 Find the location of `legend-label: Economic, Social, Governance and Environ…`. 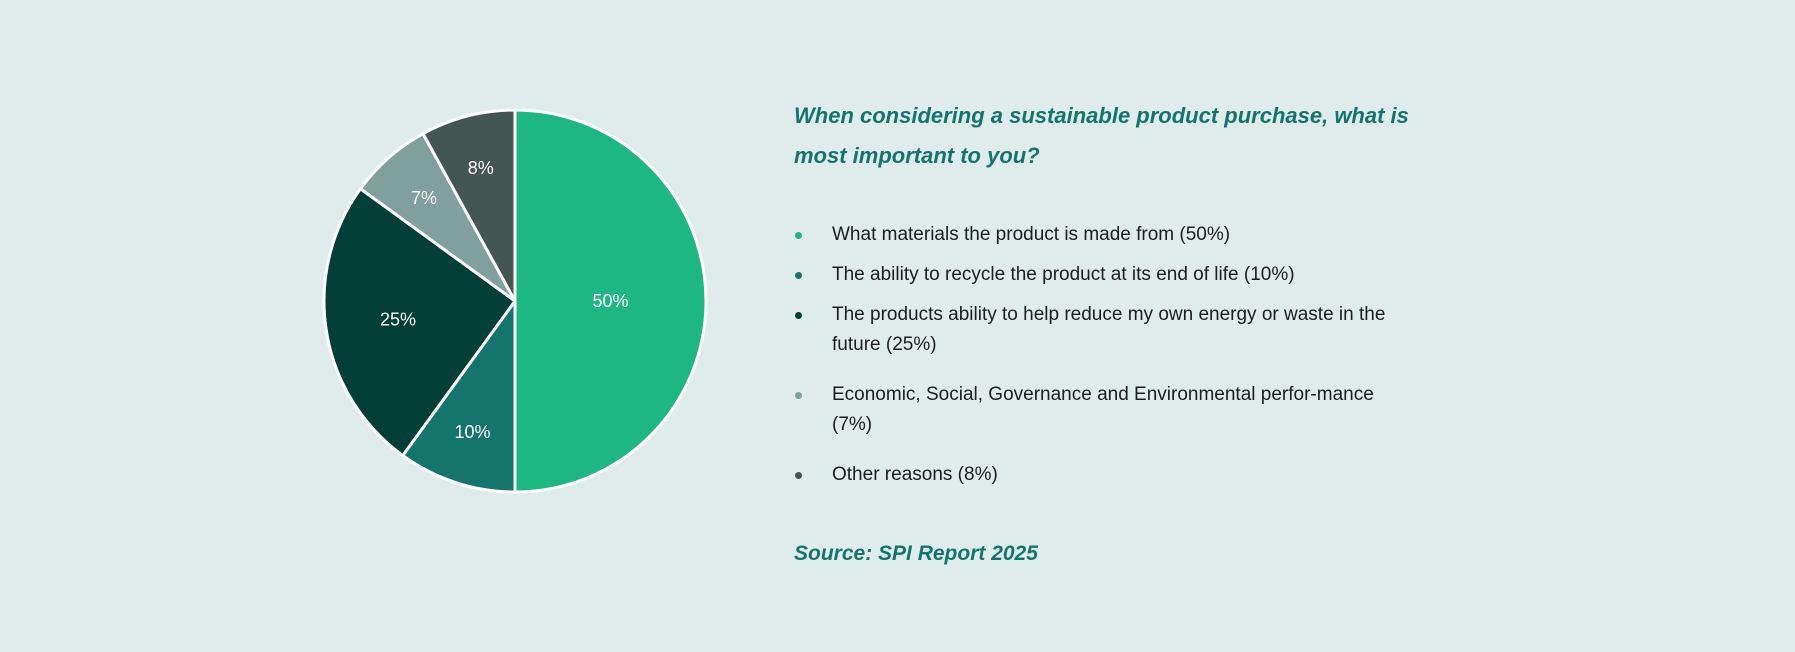

legend-label: Economic, Social, Governance and Environ… is located at coordinates (1103, 409).